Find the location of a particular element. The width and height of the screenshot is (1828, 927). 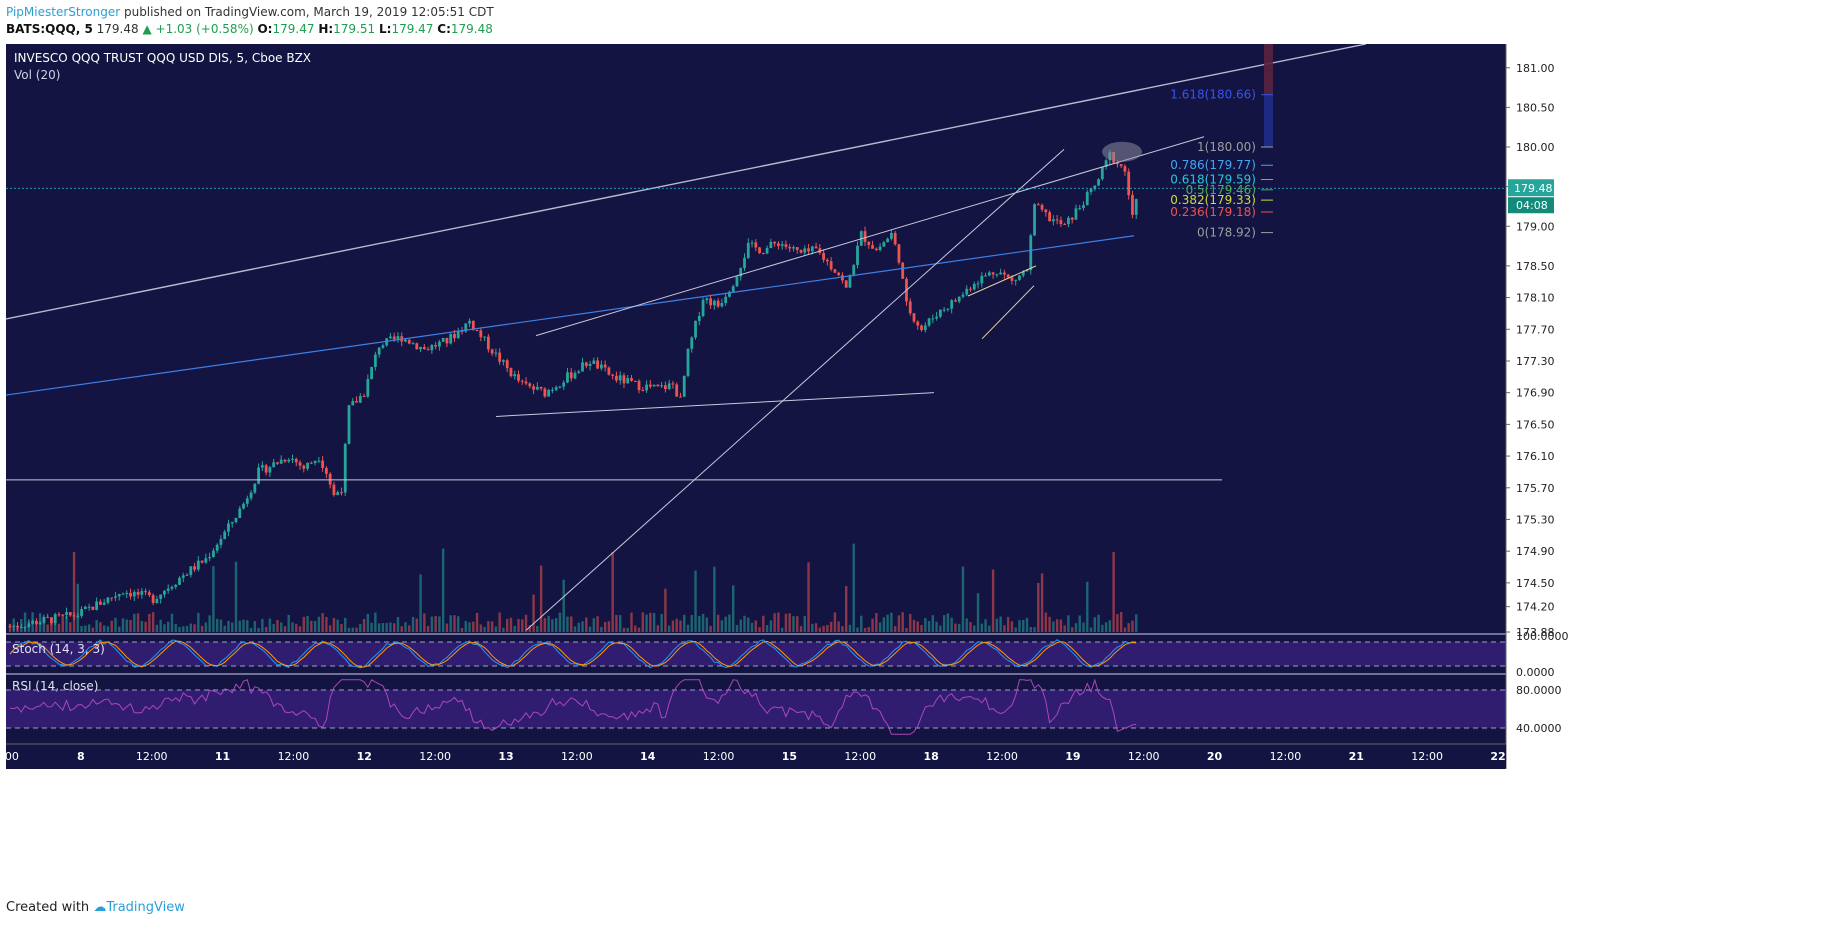

price-tick-label: 176.10 is located at coordinates (1535, 456).